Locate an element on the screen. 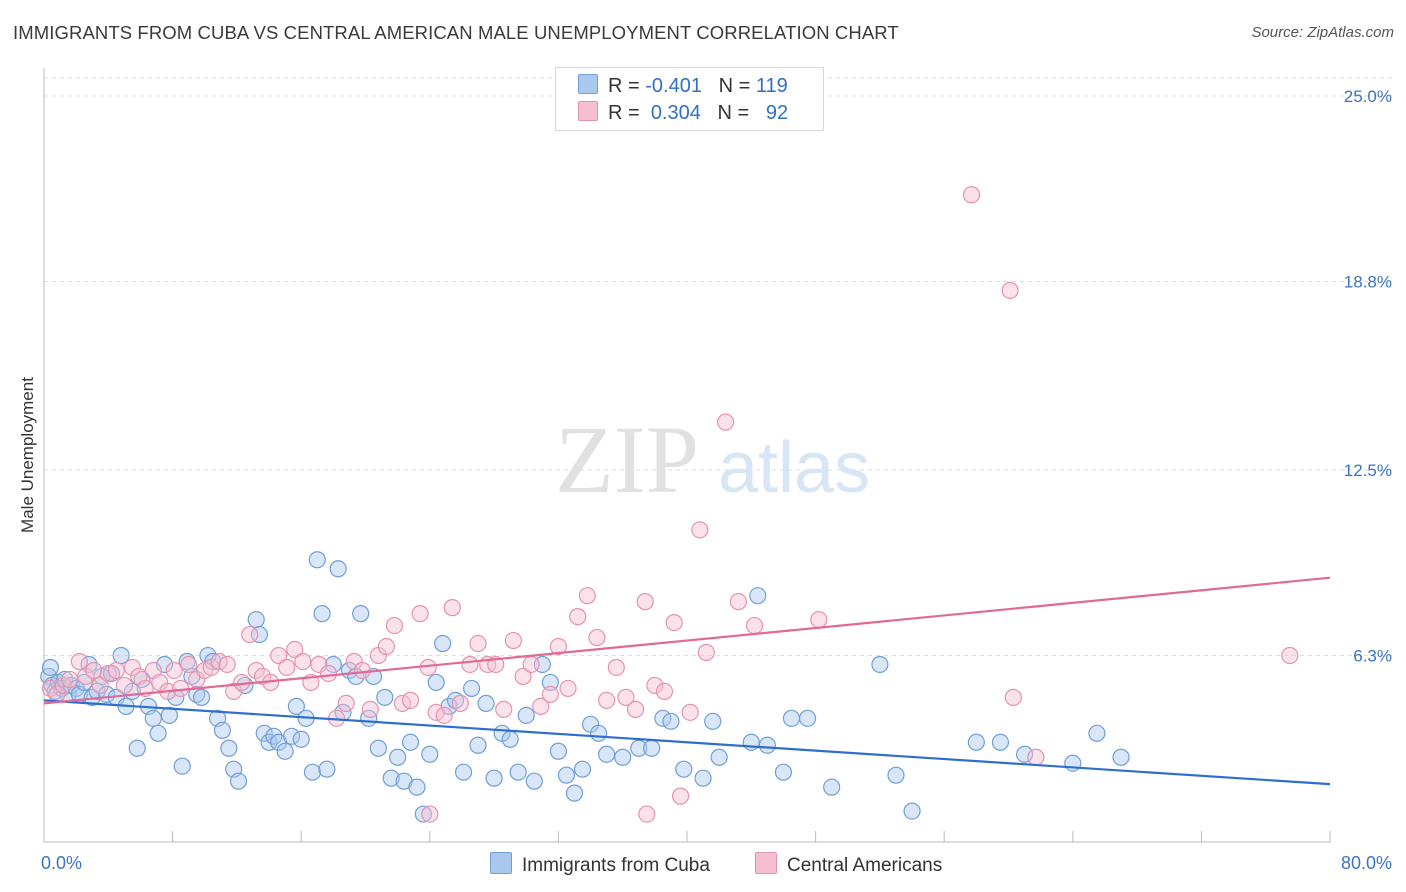 The image size is (1406, 892). legend-item-label: Immigrants from Cuba is located at coordinates (616, 865).